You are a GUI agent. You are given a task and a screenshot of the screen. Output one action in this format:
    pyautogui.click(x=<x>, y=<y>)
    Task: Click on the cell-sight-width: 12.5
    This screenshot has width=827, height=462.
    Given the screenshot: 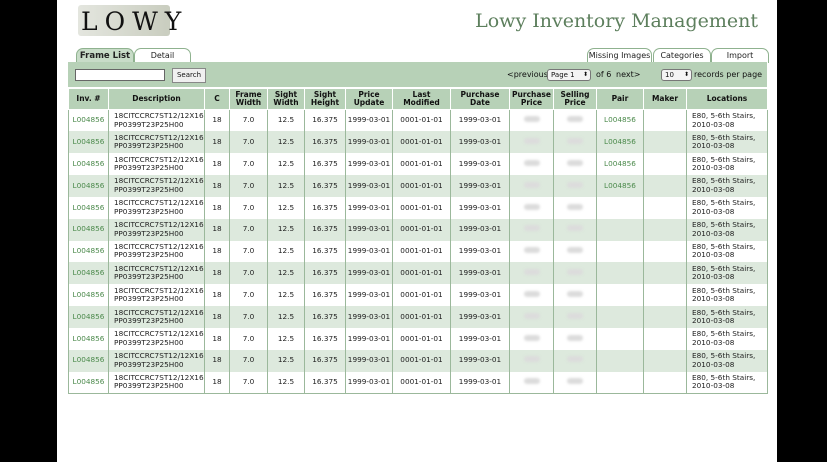 What is the action you would take?
    pyautogui.click(x=286, y=207)
    